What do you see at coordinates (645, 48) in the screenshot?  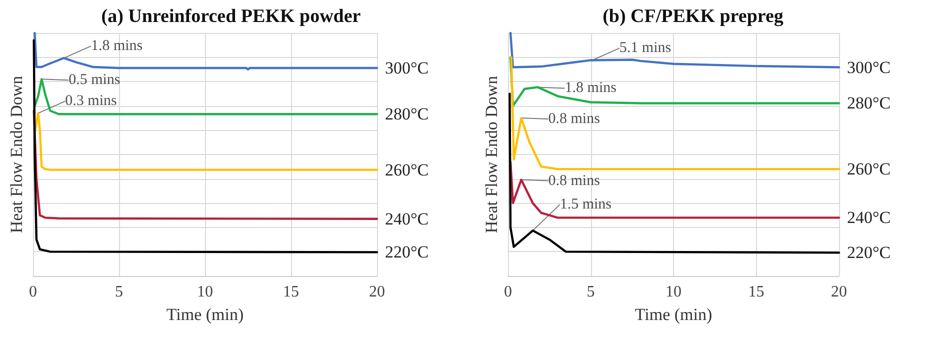 I see `annotation: 5.1 mins` at bounding box center [645, 48].